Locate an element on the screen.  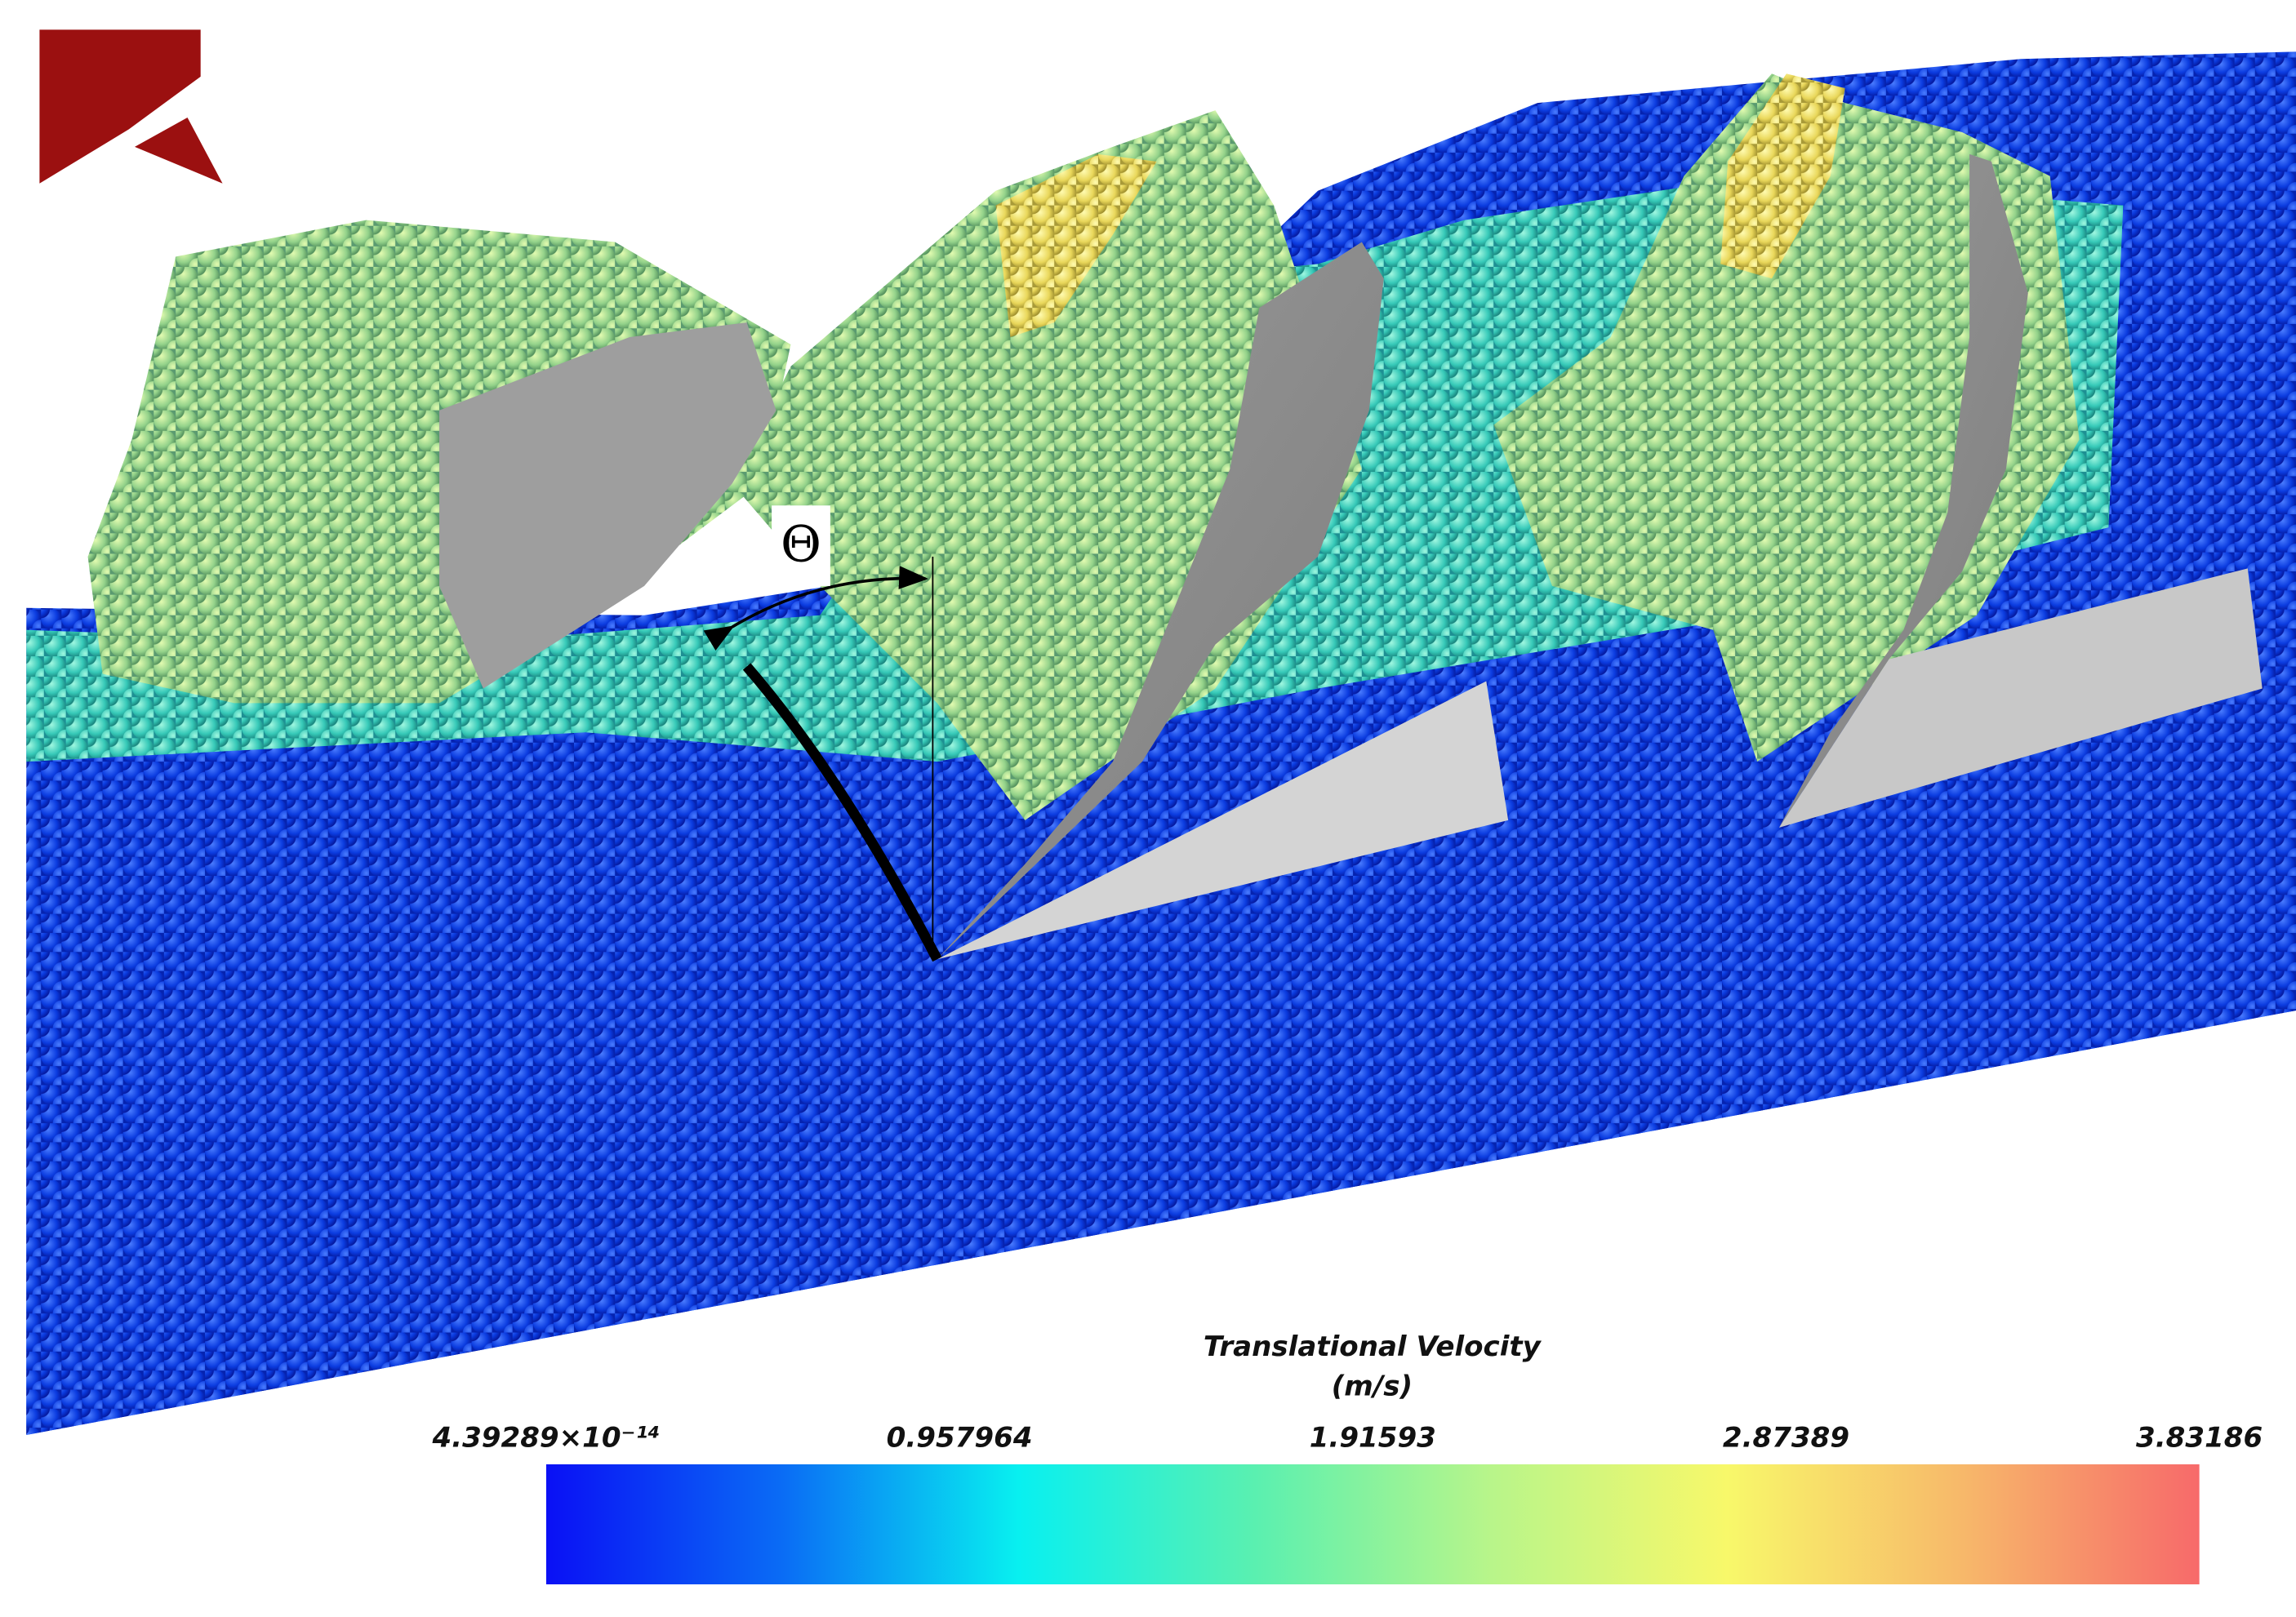
colorbar-tick-label: 3.83186 is located at coordinates (2199, 1437).